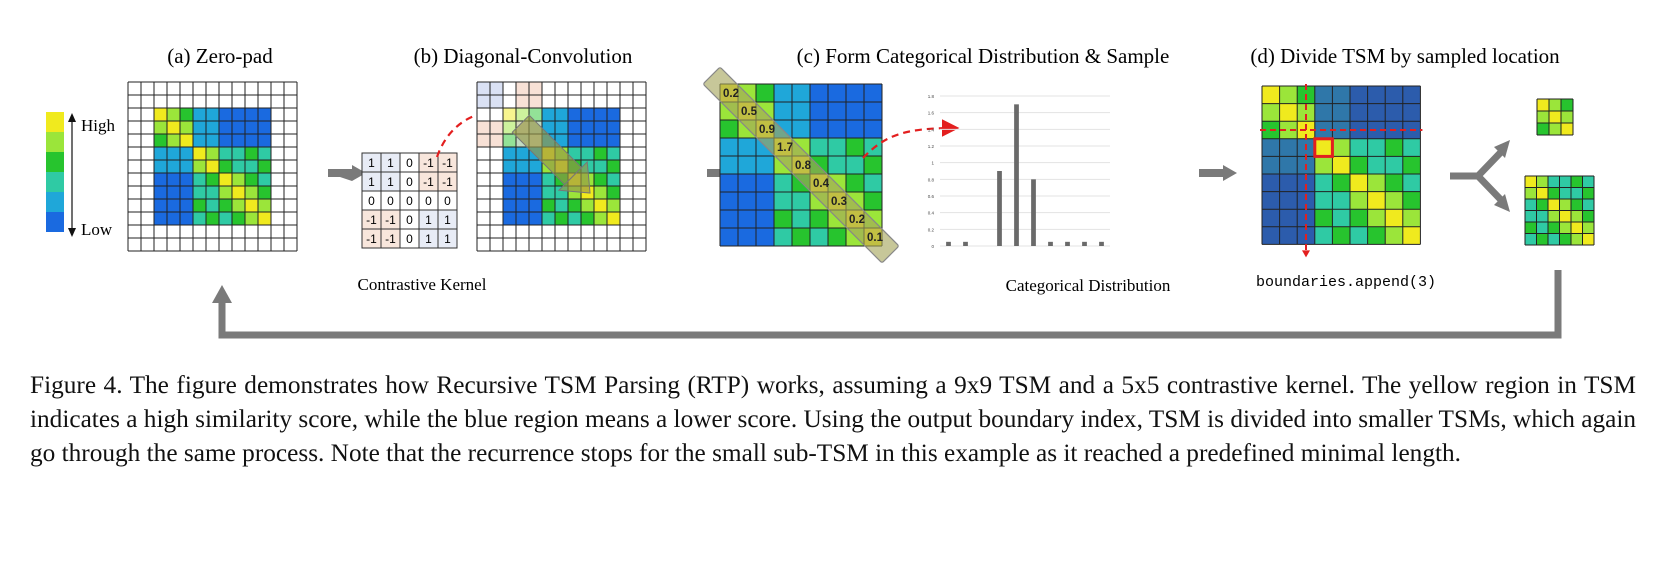  Describe the element at coordinates (932, 163) in the screenshot. I see `chart-tick-label: 1` at that location.